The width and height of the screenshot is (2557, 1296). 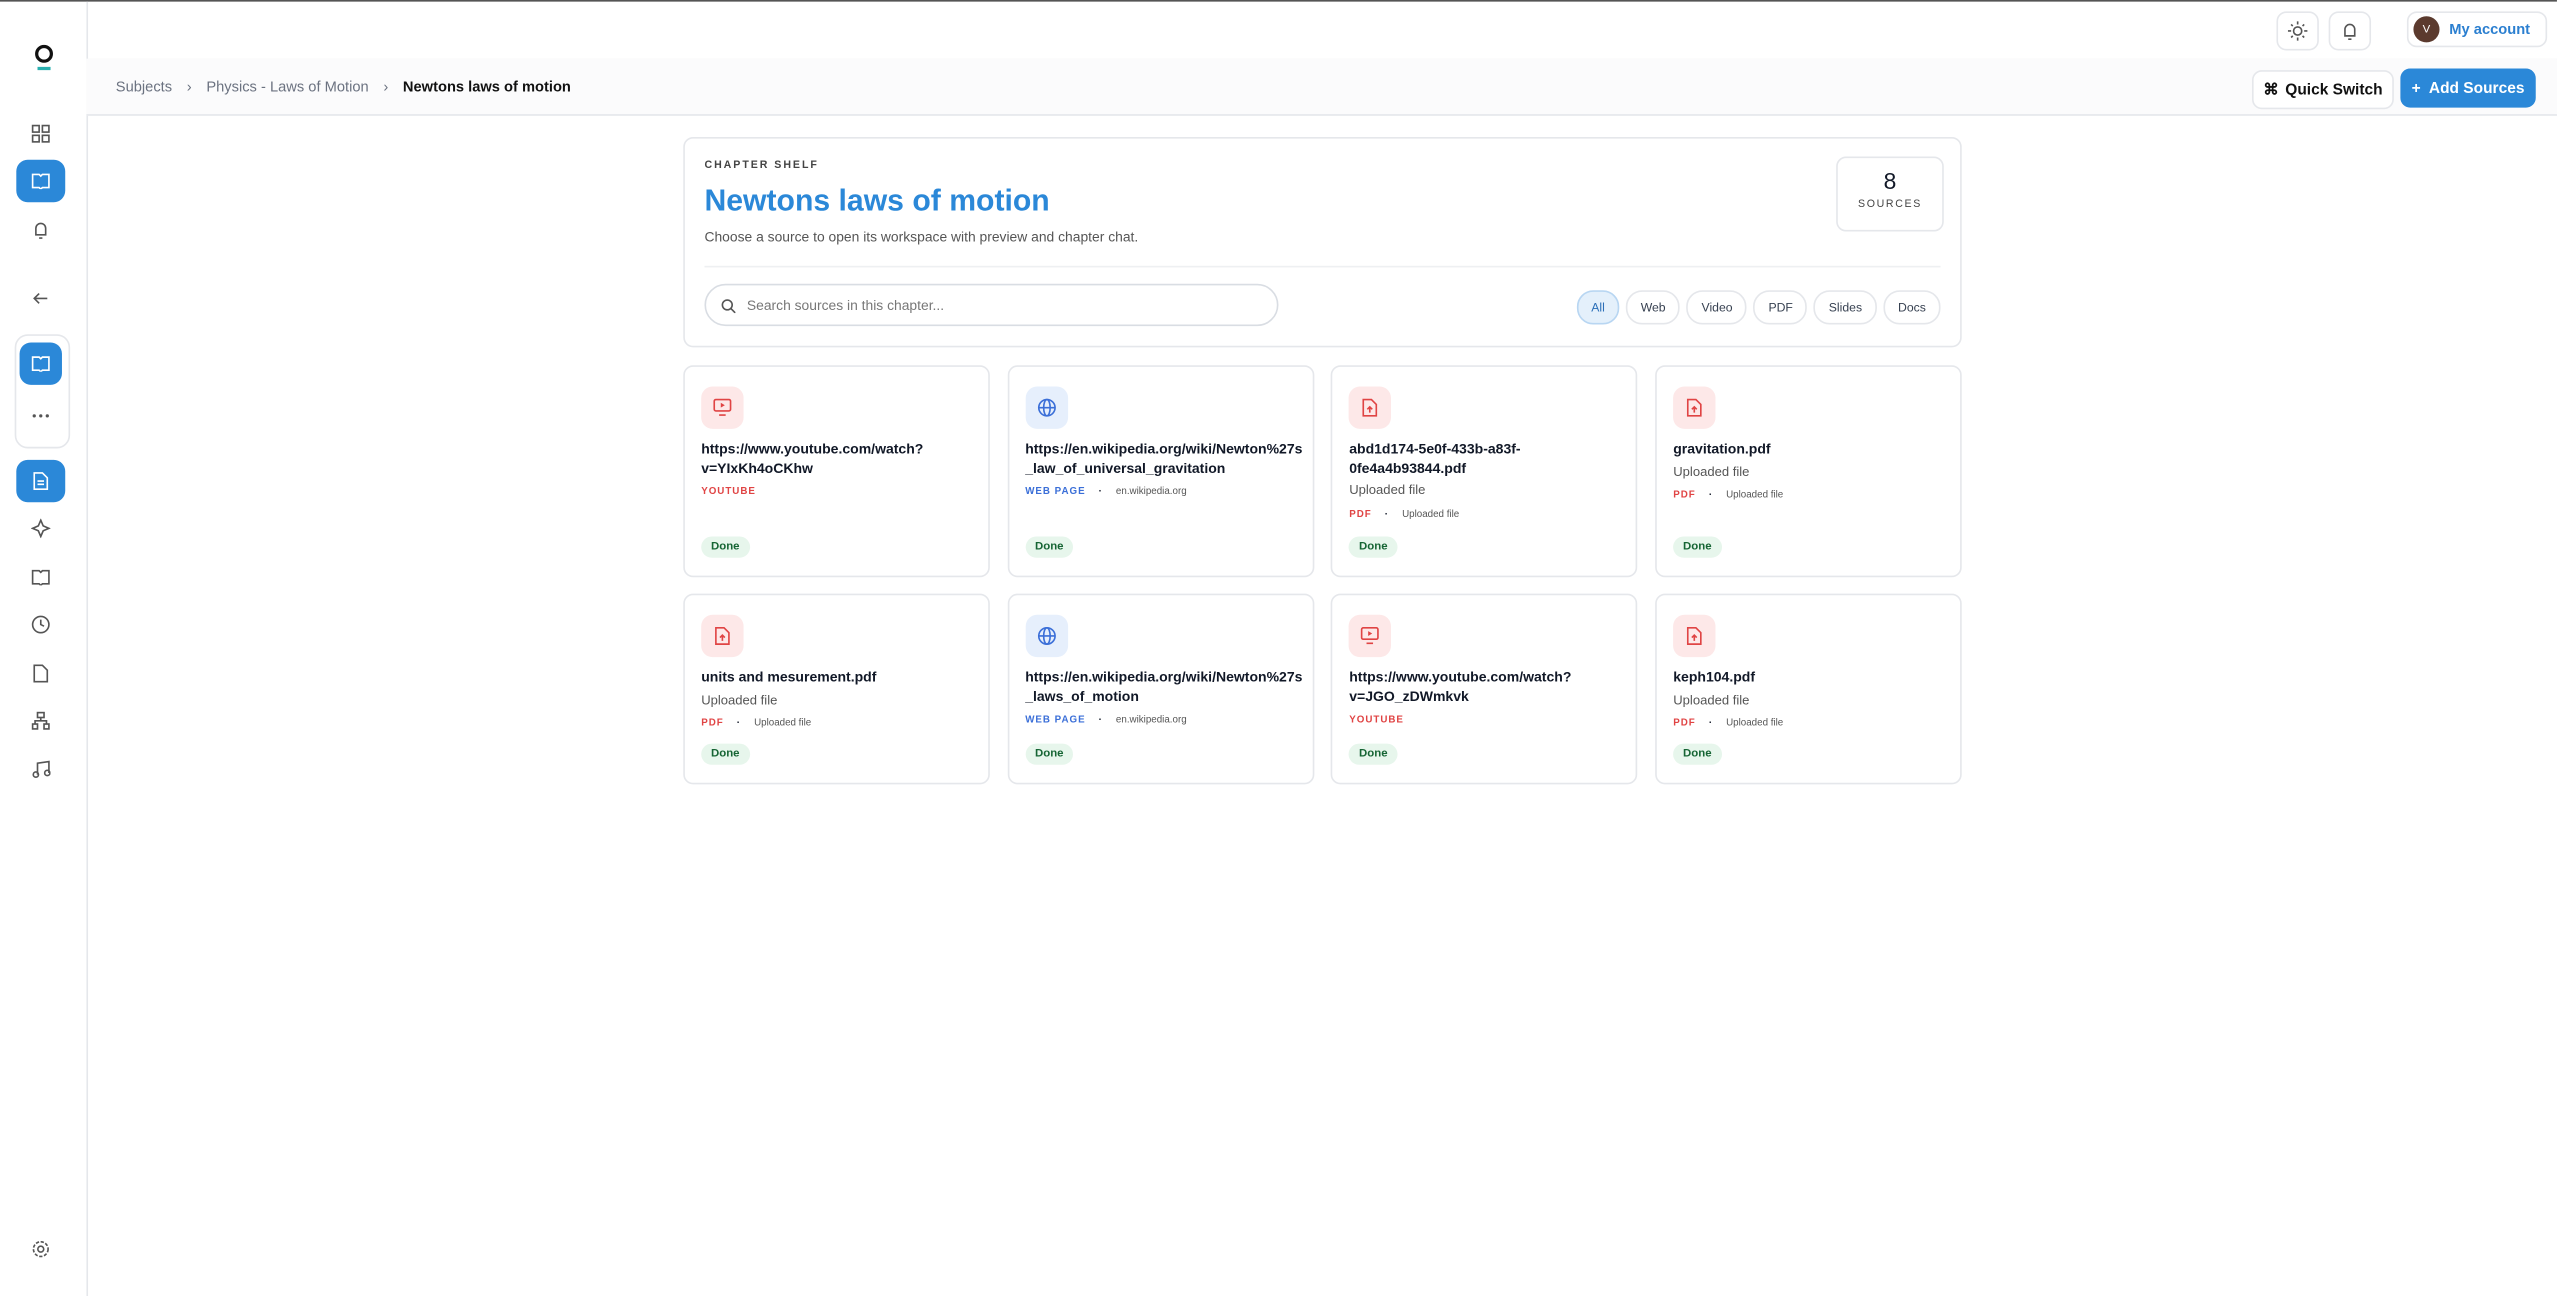 I want to click on breadcrumb: Newtons laws of motion, so click(x=486, y=86).